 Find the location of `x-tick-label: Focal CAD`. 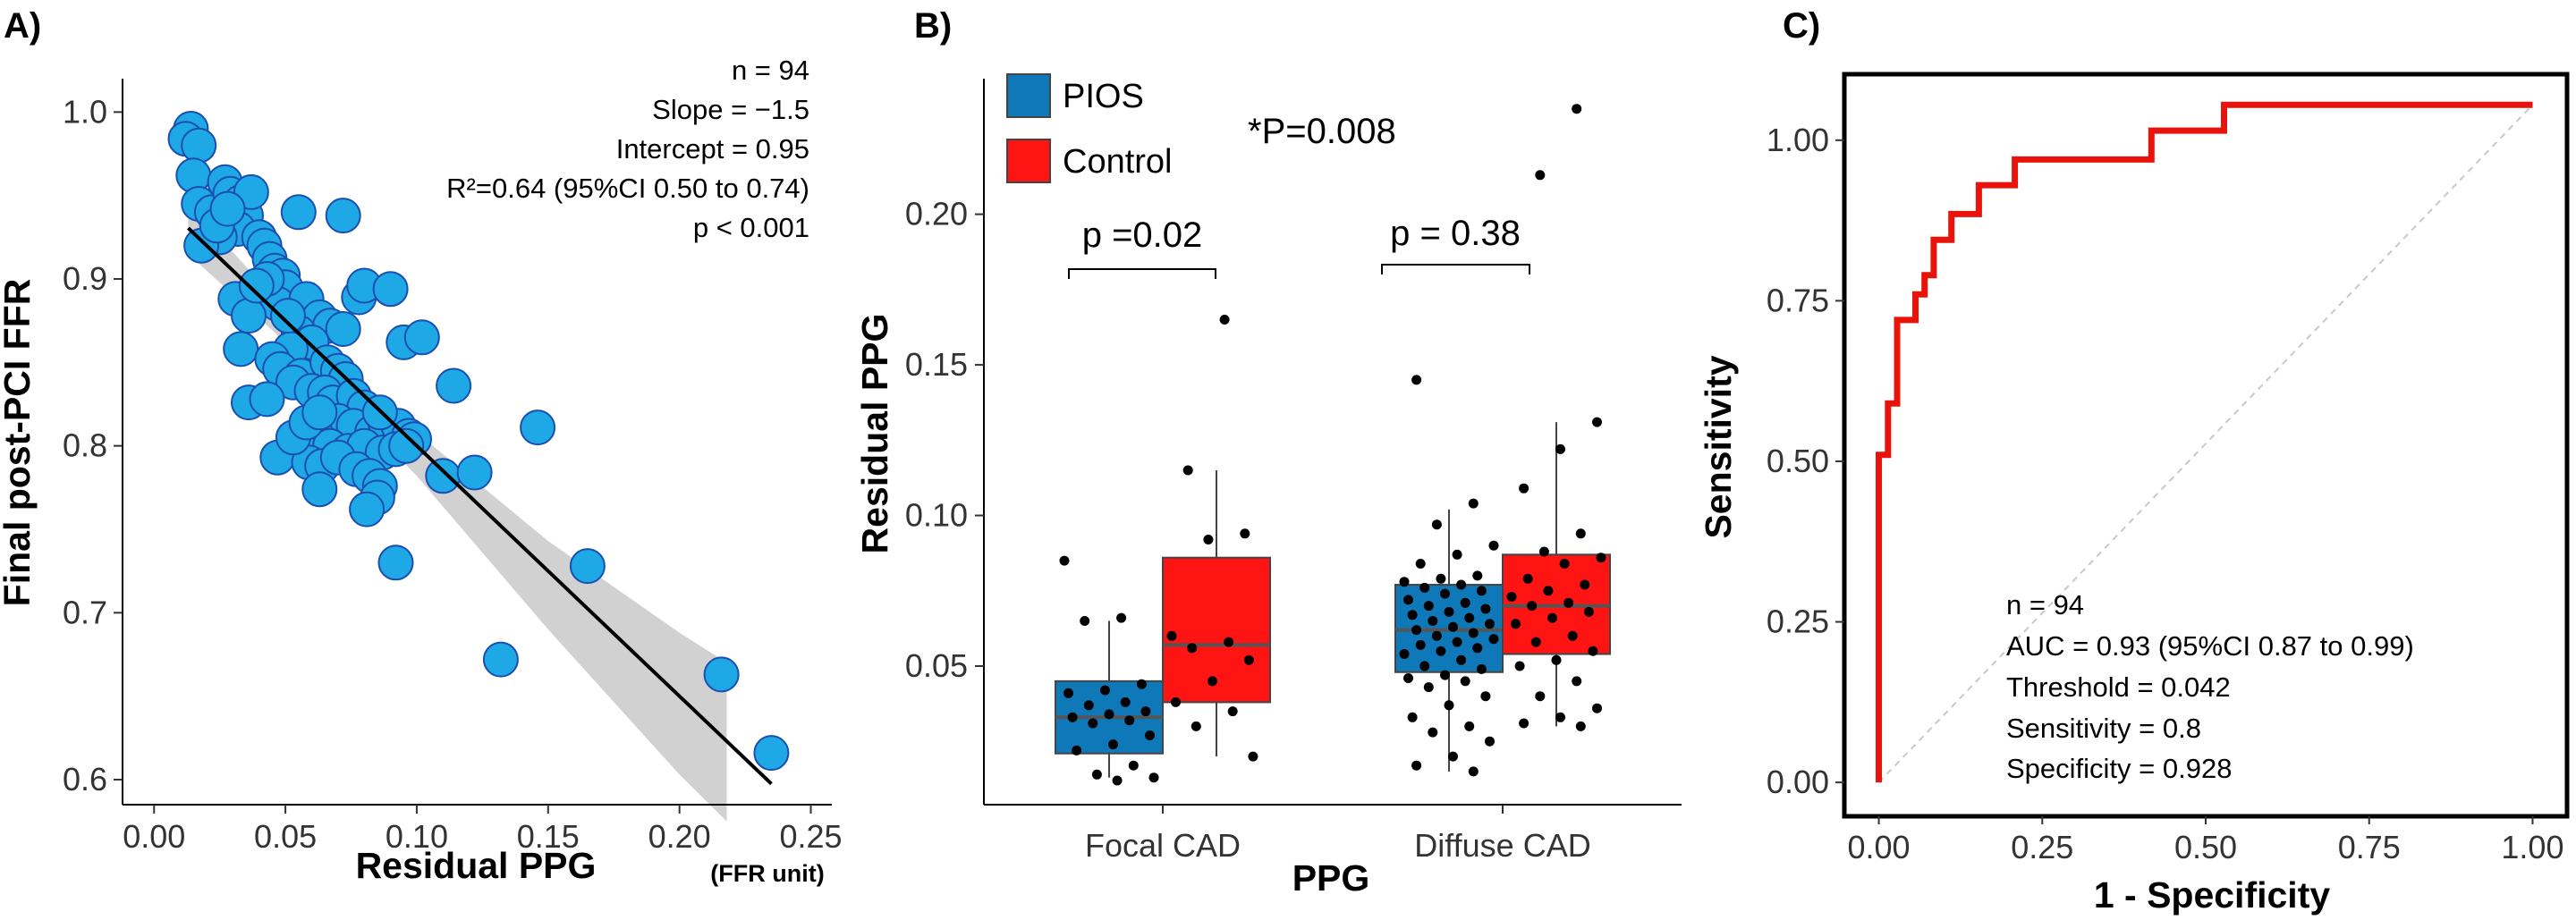

x-tick-label: Focal CAD is located at coordinates (1163, 845).